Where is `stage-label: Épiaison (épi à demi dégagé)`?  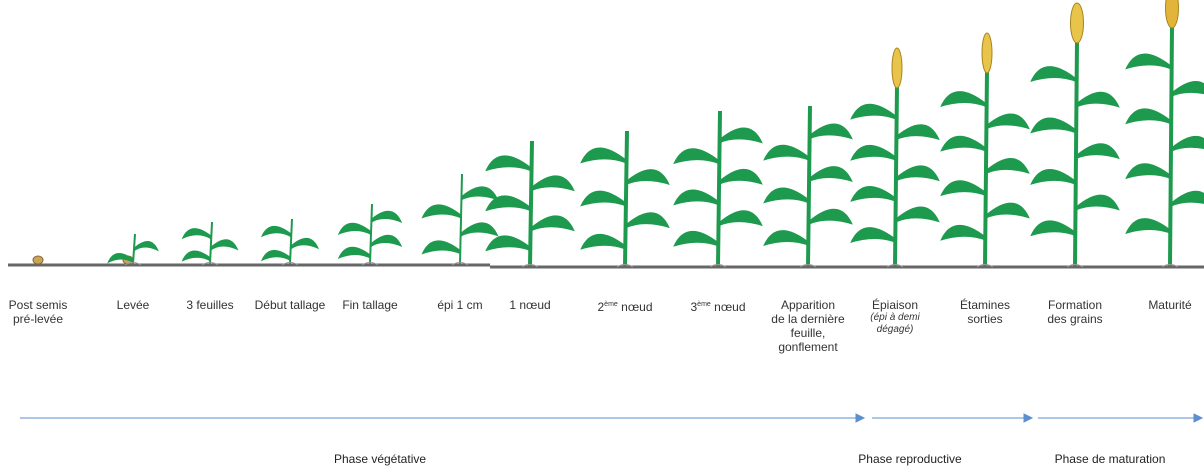
stage-label: Épiaison (épi à demi dégagé) is located at coordinates (895, 317).